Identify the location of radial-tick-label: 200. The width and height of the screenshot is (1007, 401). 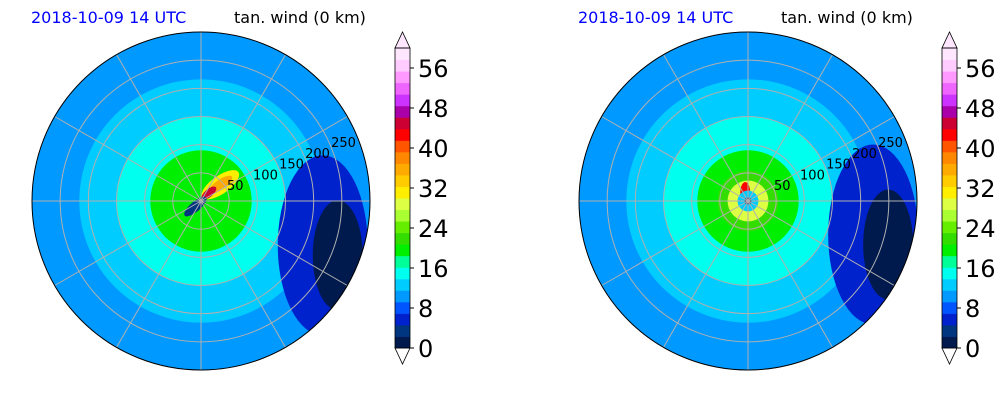
(864, 154).